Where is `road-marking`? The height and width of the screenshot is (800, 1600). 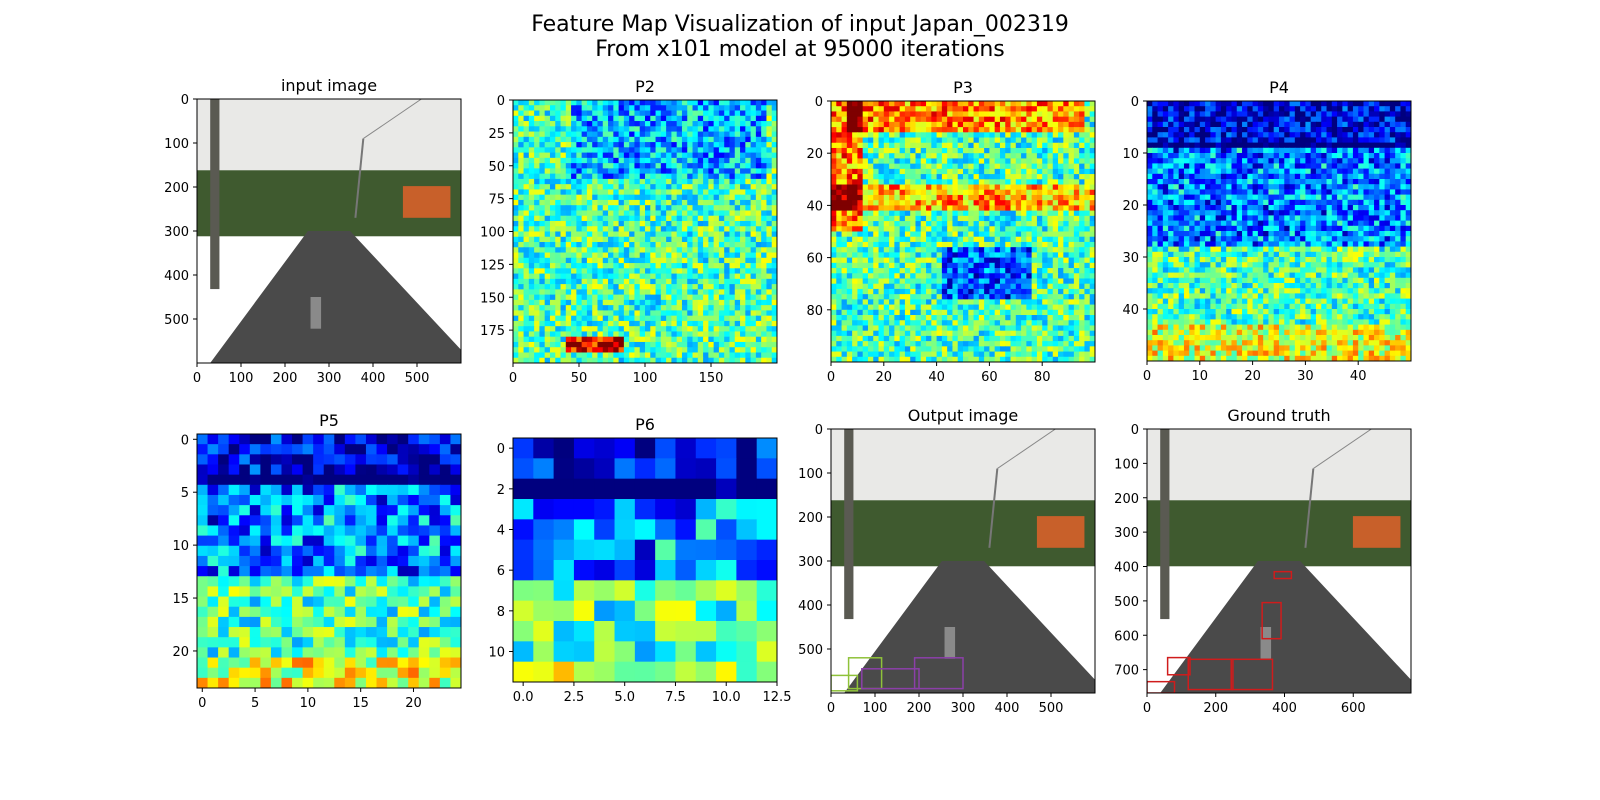
road-marking is located at coordinates (316, 313).